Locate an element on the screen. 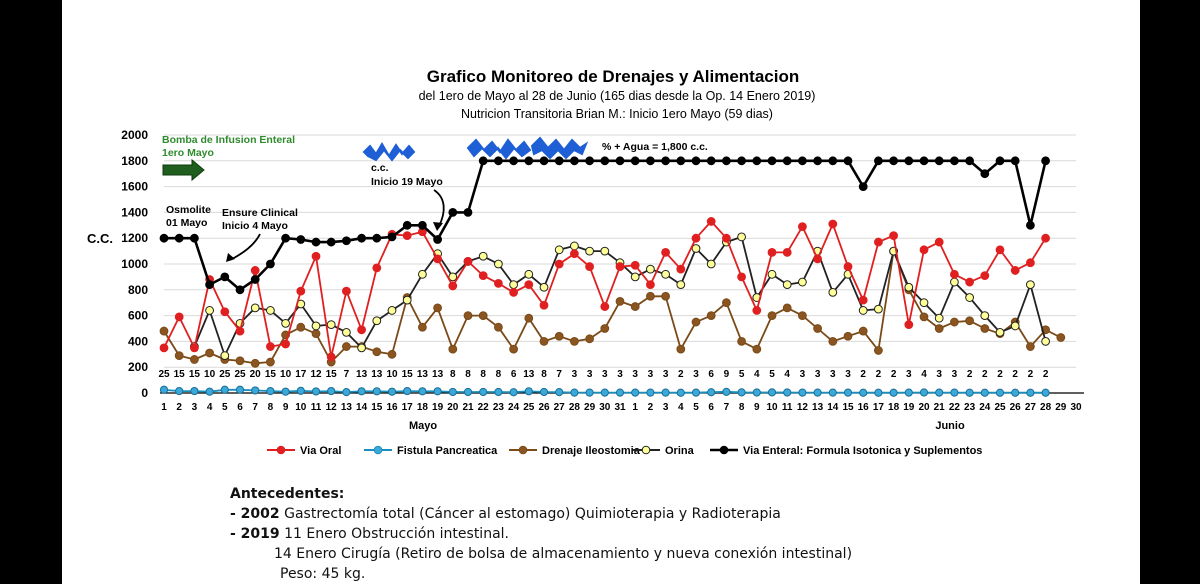 This screenshot has height=584, width=1200. x-tick-label: 23 is located at coordinates (499, 407).